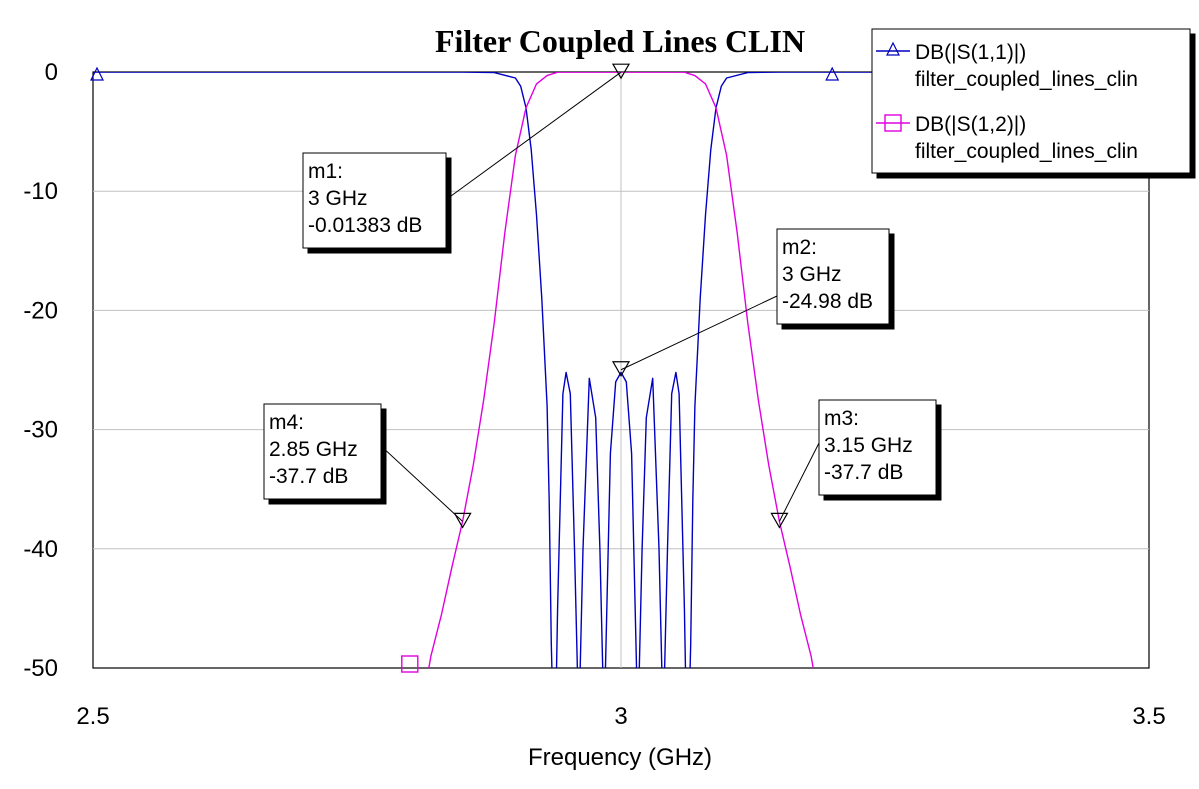 This screenshot has height=789, width=1199. What do you see at coordinates (40, 370) in the screenshot?
I see `y-axis-ticks: 0 -10 -20 -30 -40 -50` at bounding box center [40, 370].